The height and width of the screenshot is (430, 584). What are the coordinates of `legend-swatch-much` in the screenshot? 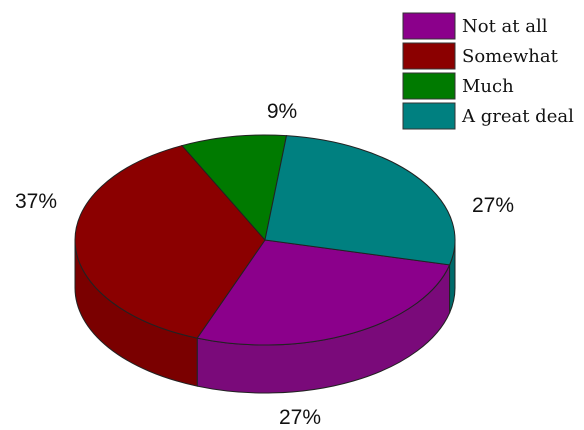 It's located at (429, 86).